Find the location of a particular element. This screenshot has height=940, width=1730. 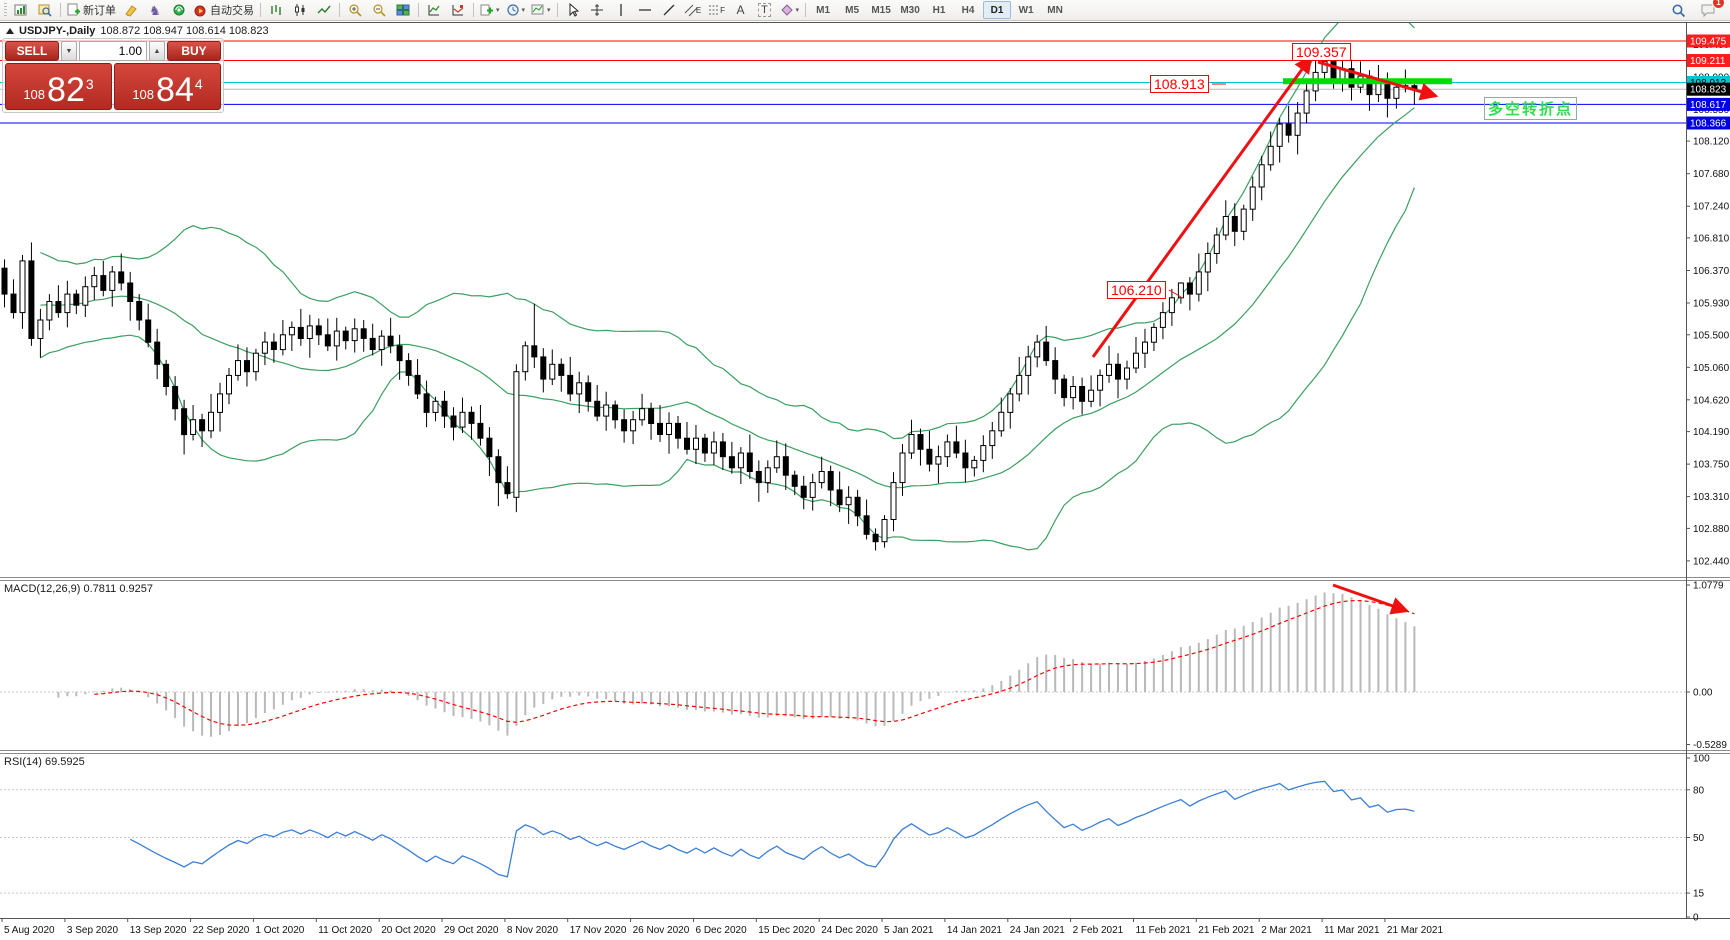

price-tick-label: 108.120 is located at coordinates (1711, 142).